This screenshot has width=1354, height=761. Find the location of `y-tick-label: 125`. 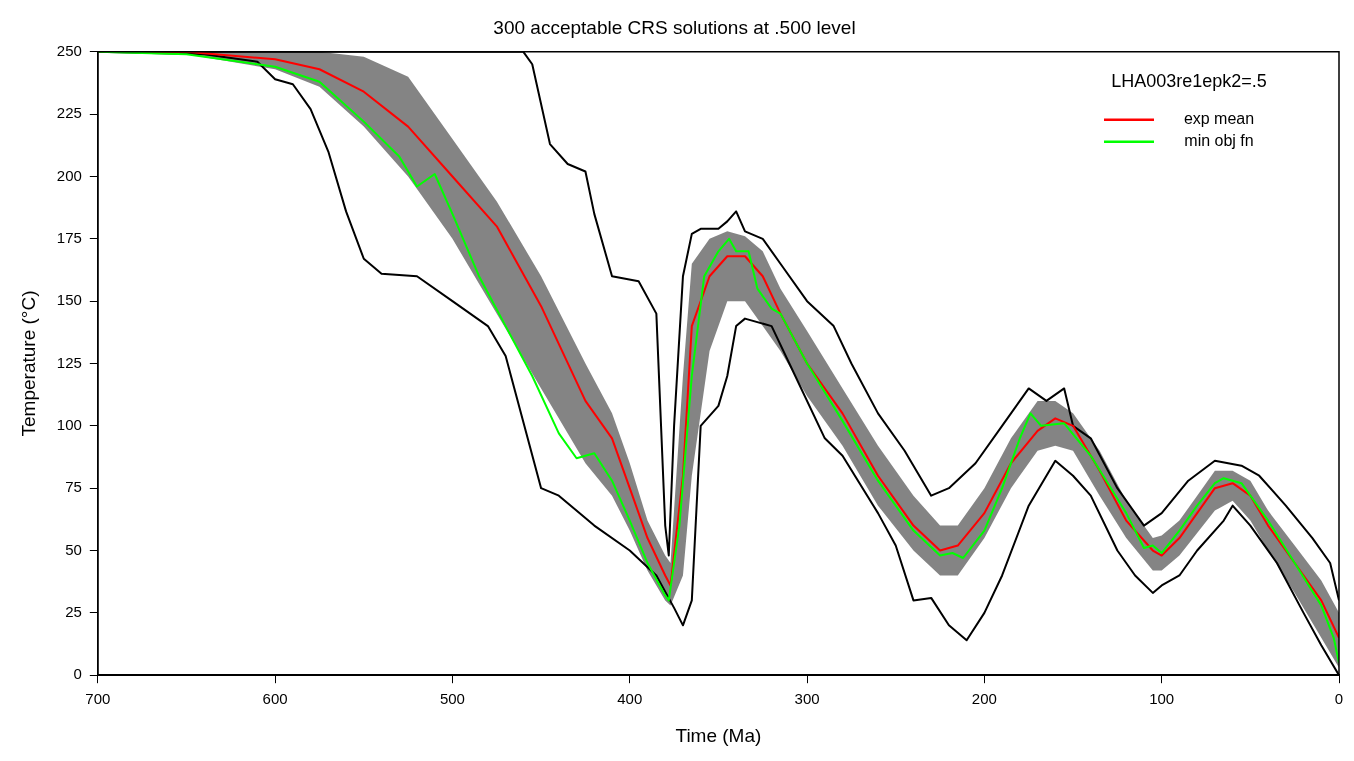

y-tick-label: 125 is located at coordinates (69, 362).